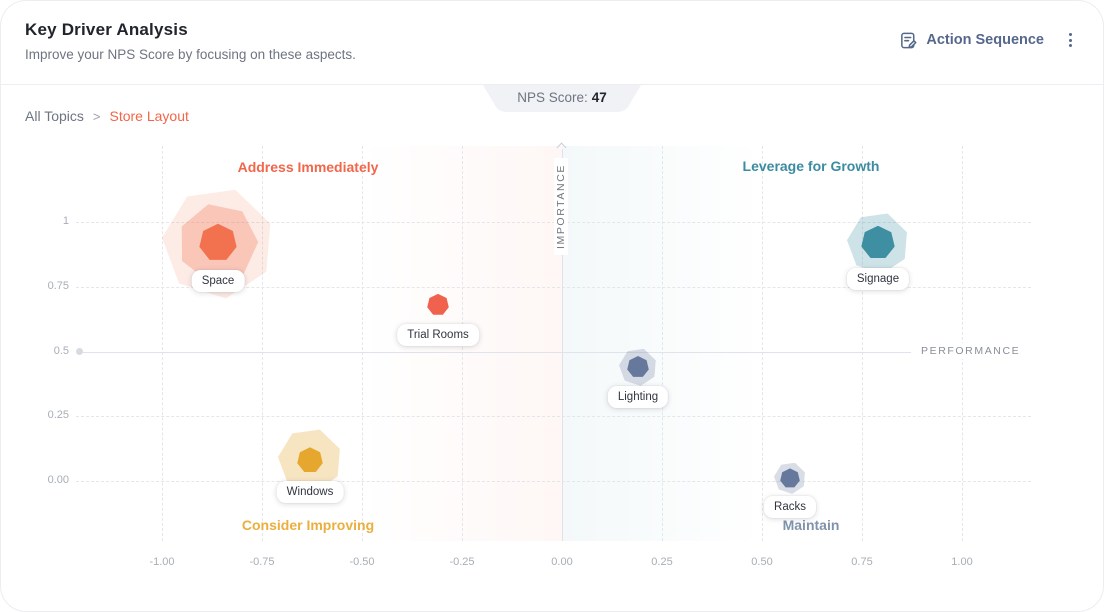  What do you see at coordinates (638, 397) in the screenshot?
I see `point-label-lighting: Lighting` at bounding box center [638, 397].